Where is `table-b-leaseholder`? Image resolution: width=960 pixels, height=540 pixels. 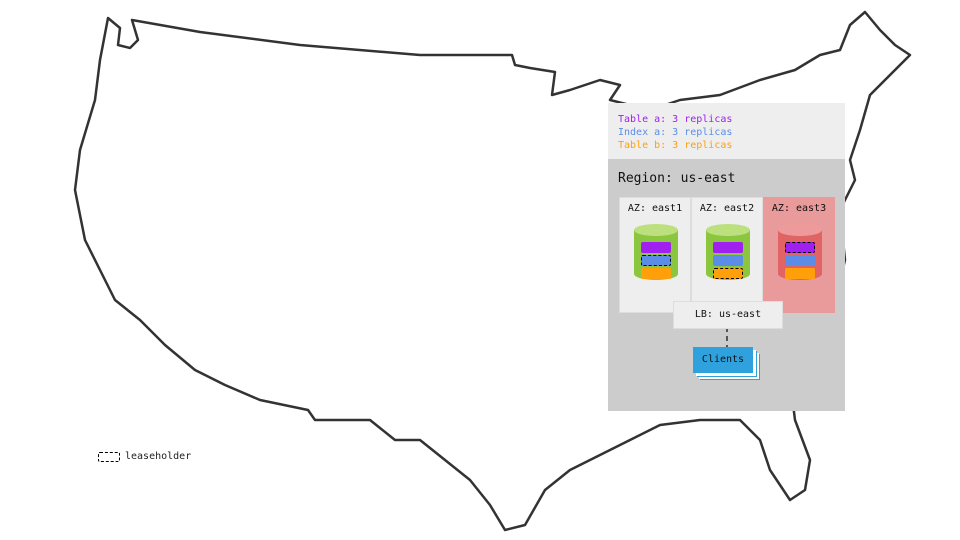
table-b-leaseholder is located at coordinates (728, 273).